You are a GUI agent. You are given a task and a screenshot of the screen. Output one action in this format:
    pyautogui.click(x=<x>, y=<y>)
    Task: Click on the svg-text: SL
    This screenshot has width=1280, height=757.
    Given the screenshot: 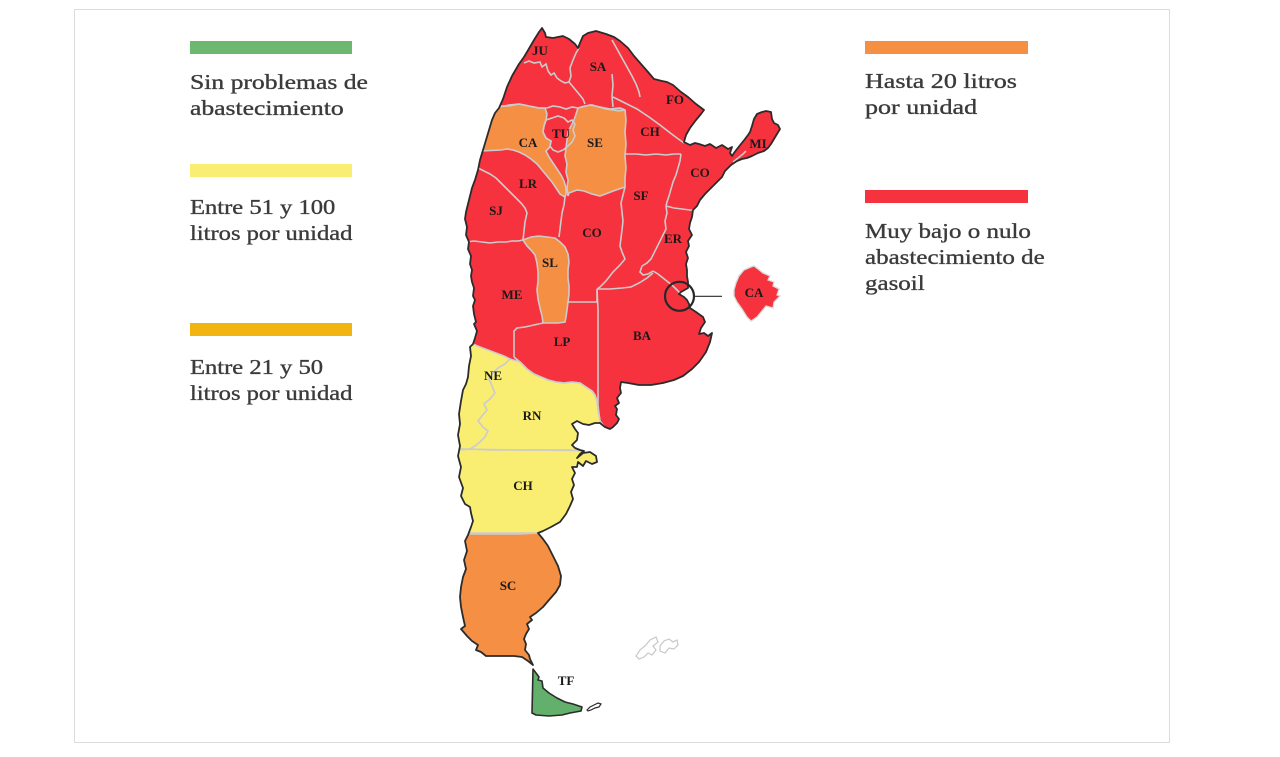 What is the action you would take?
    pyautogui.click(x=550, y=262)
    